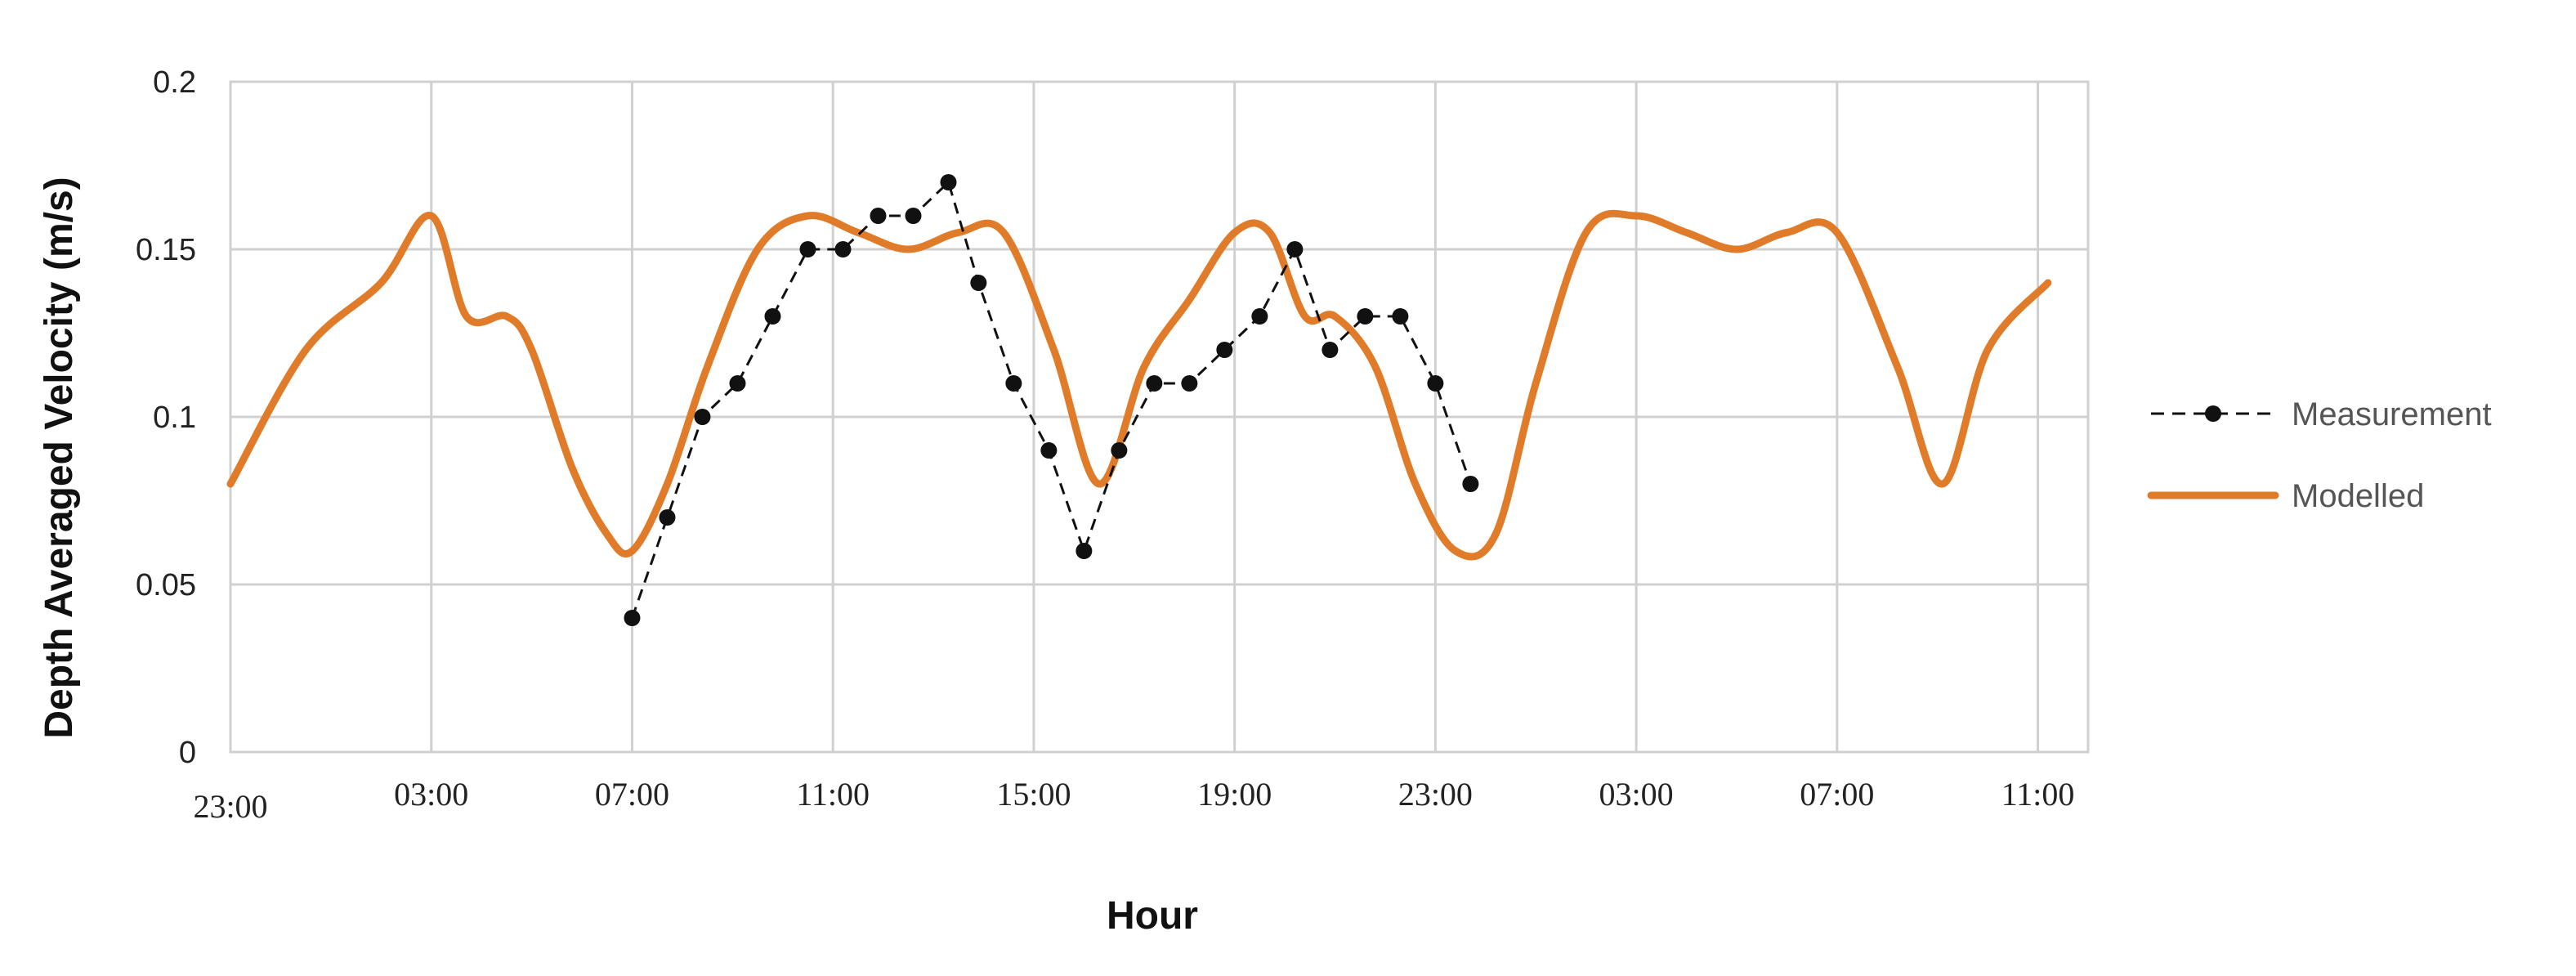  What do you see at coordinates (174, 418) in the screenshot?
I see `y-tick-label: 0.1` at bounding box center [174, 418].